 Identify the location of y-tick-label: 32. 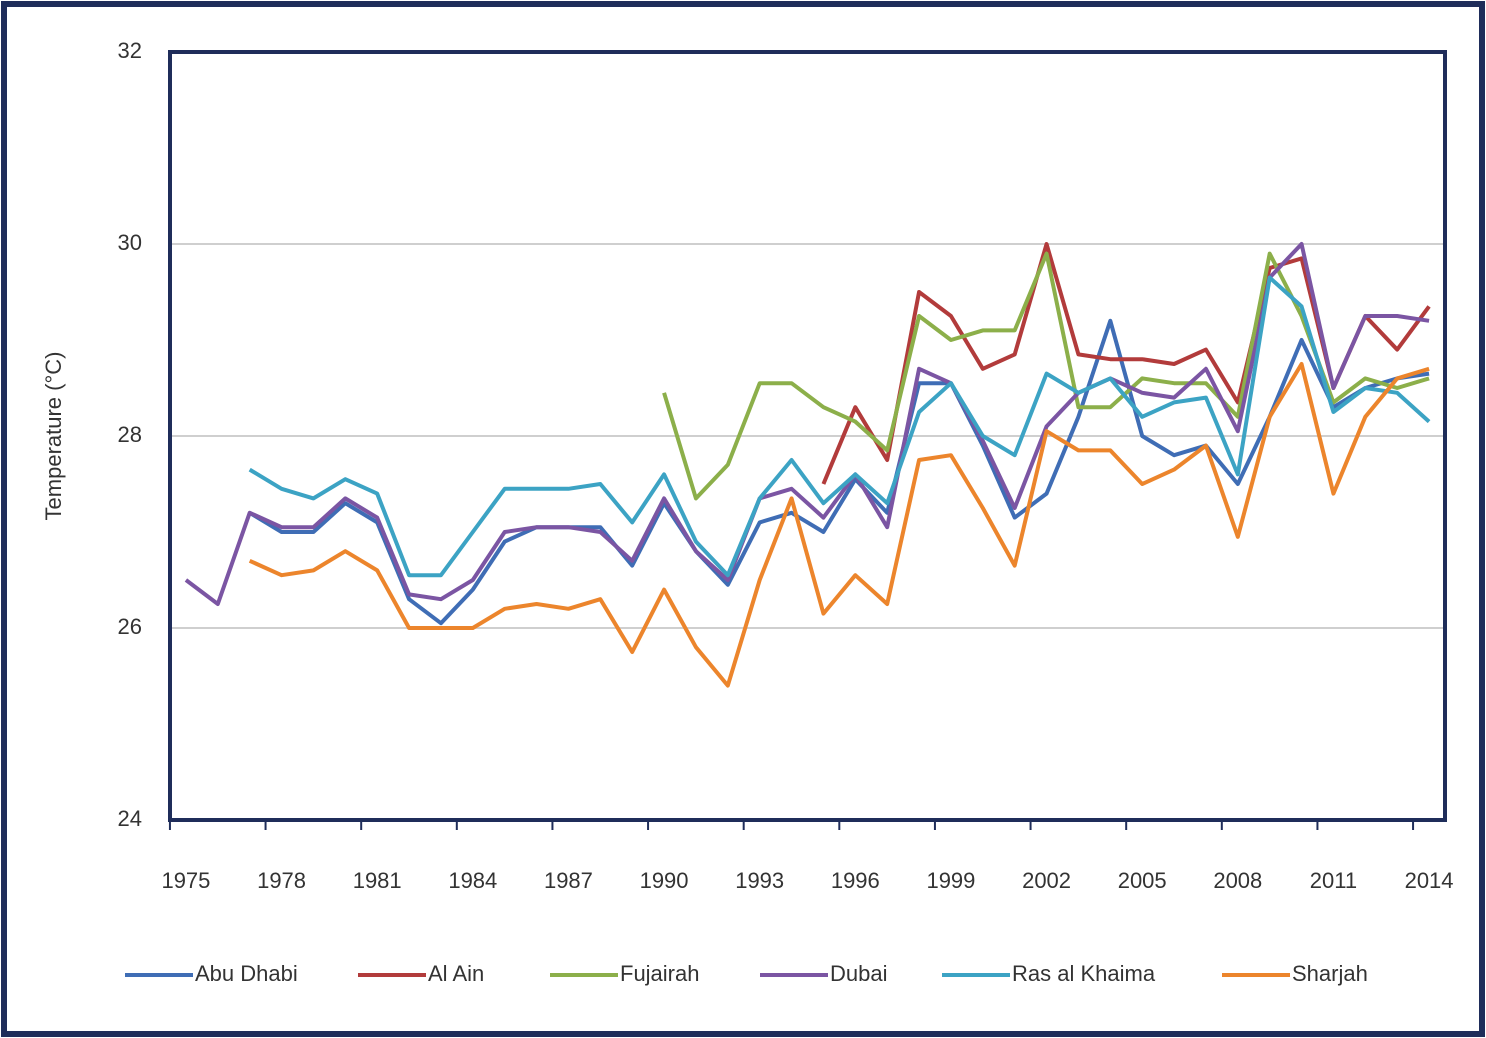
(130, 50).